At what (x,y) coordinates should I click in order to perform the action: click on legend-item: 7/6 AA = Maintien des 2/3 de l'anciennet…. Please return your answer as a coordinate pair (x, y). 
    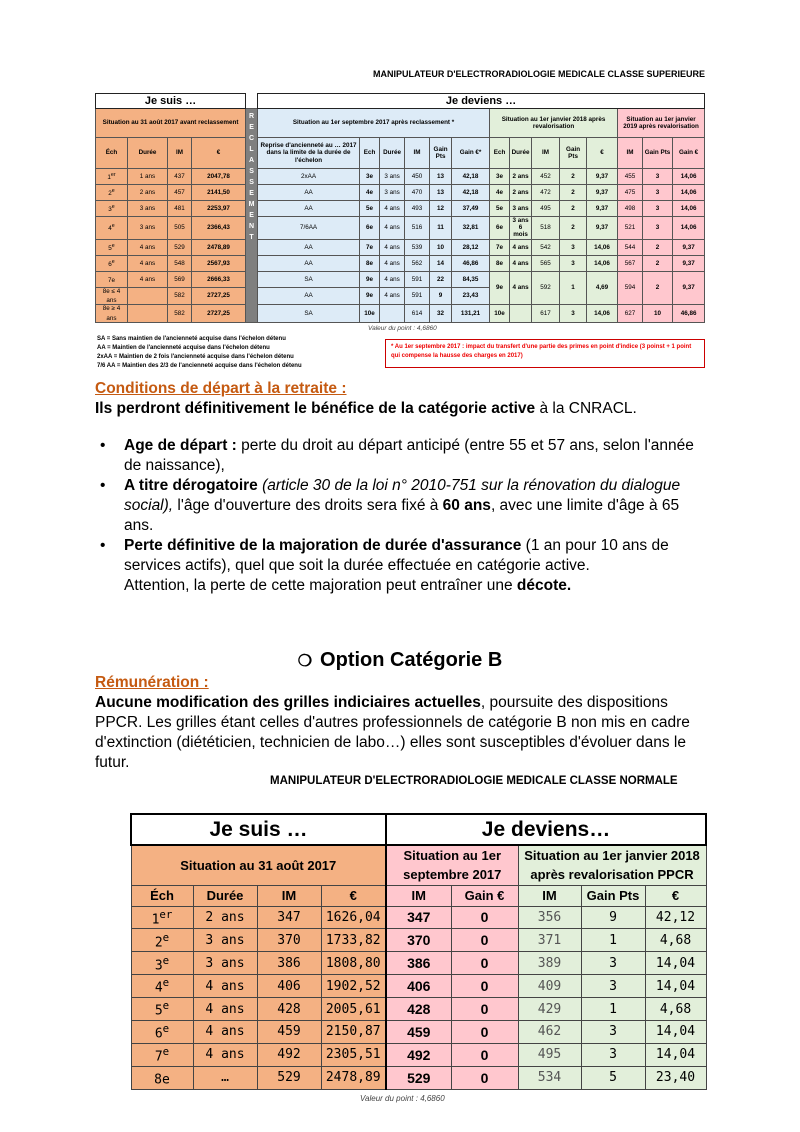
    Looking at the image, I should click on (199, 365).